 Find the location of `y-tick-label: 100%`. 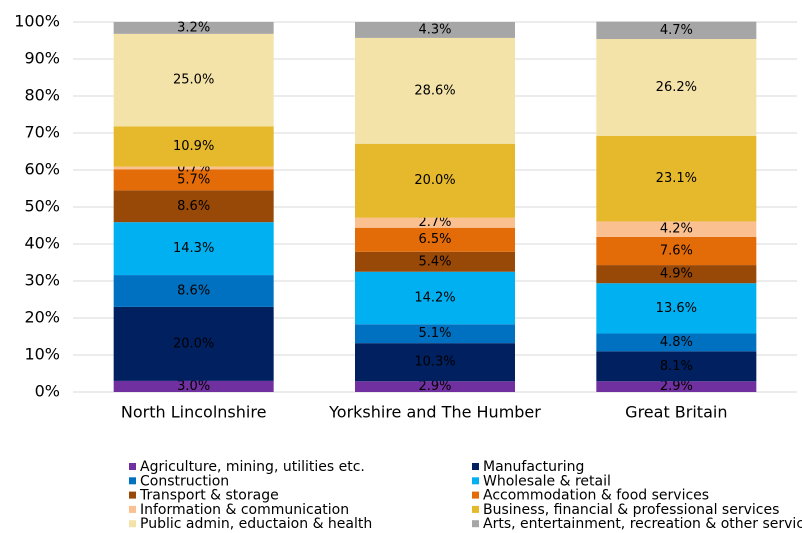

y-tick-label: 100% is located at coordinates (37, 21).